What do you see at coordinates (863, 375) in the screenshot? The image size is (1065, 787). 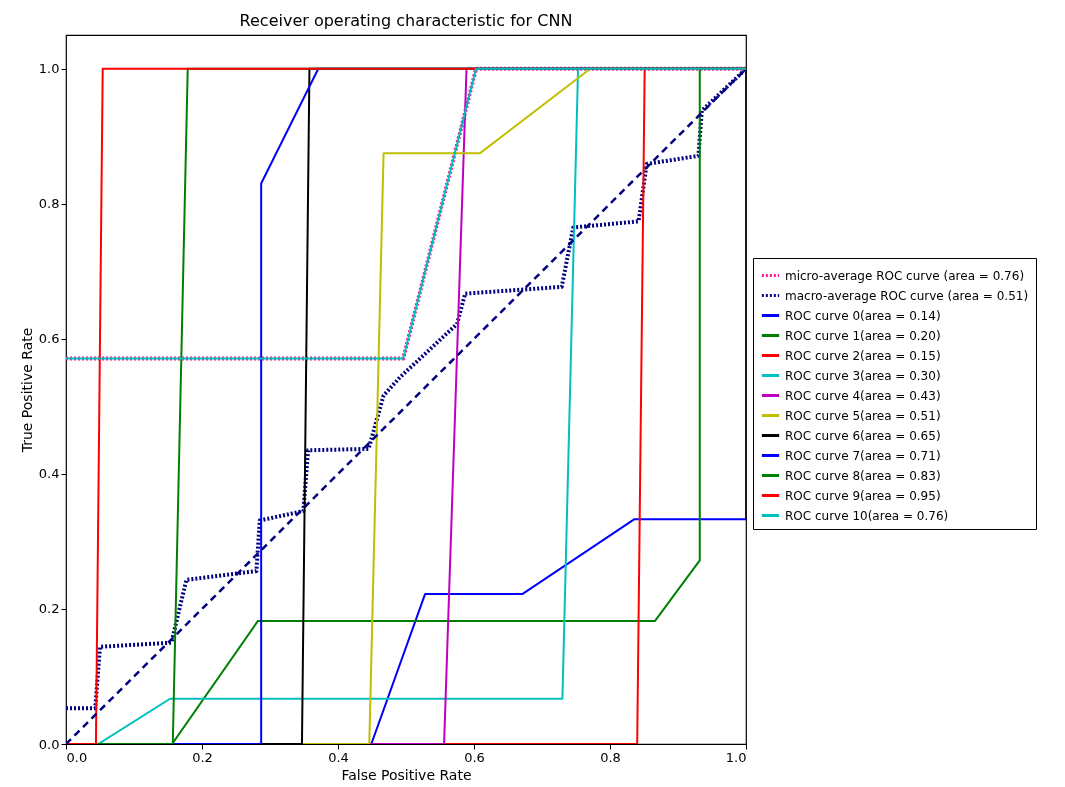 I see `legend-label: ROC curve 3(area = 0.30)` at bounding box center [863, 375].